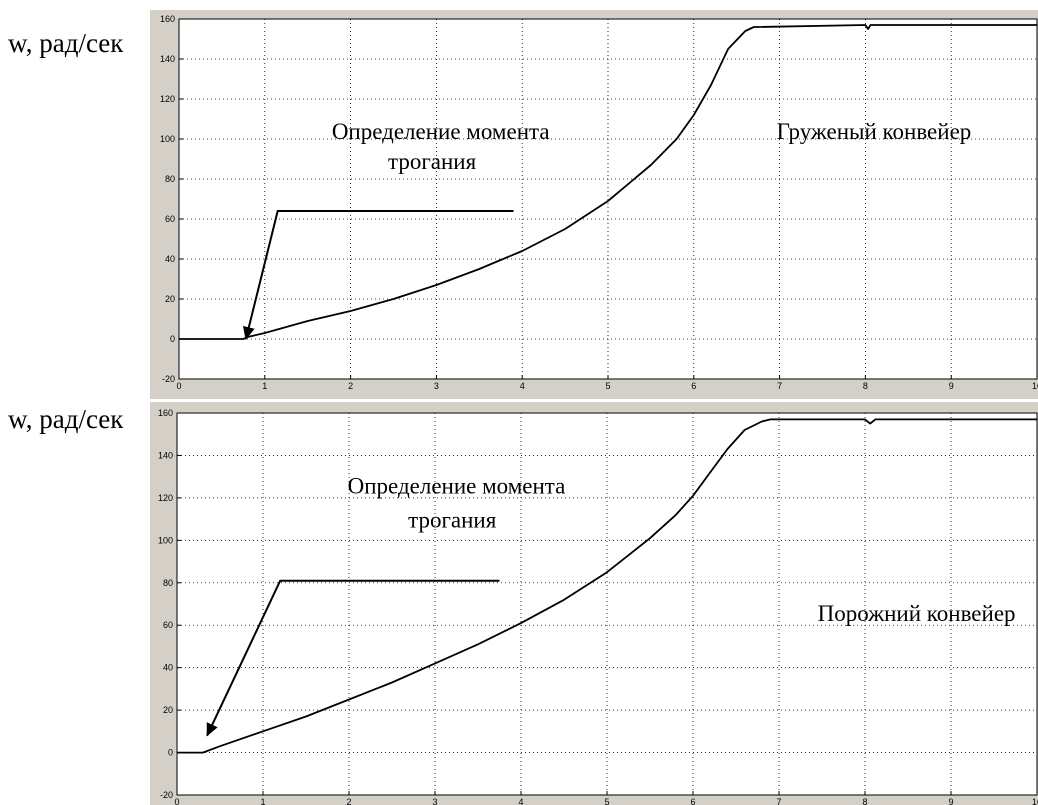 The width and height of the screenshot is (1038, 805). Describe the element at coordinates (874, 131) in the screenshot. I see `annotation-text: Груженый конвейер` at that location.